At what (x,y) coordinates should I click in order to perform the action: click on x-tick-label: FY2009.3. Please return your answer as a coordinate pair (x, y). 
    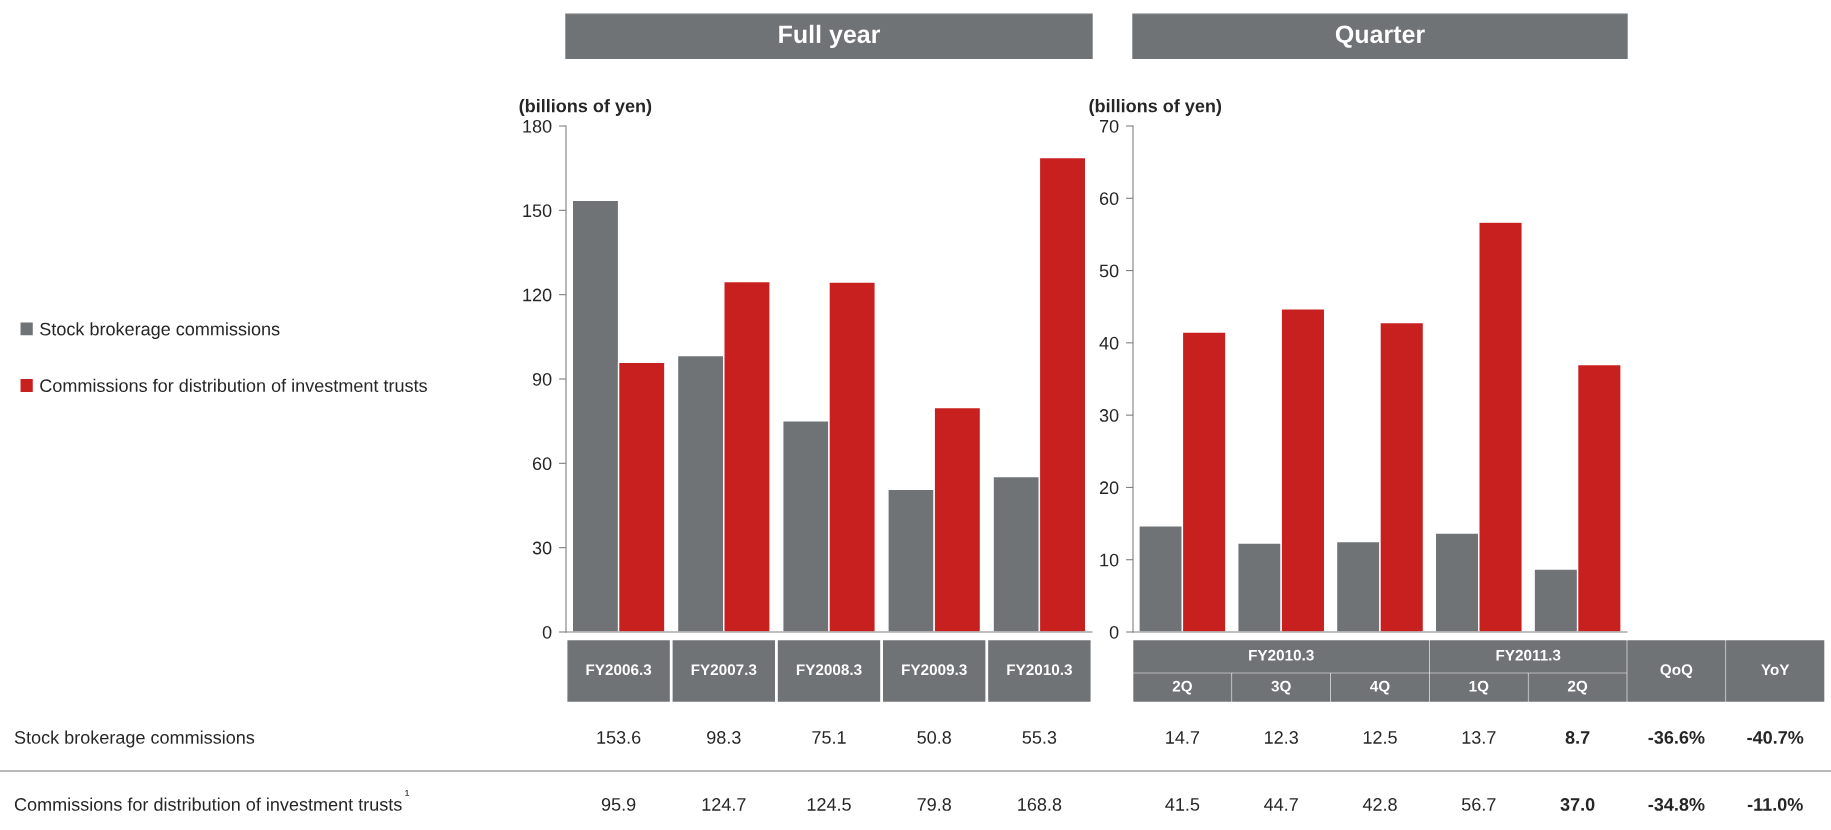
    Looking at the image, I should click on (934, 670).